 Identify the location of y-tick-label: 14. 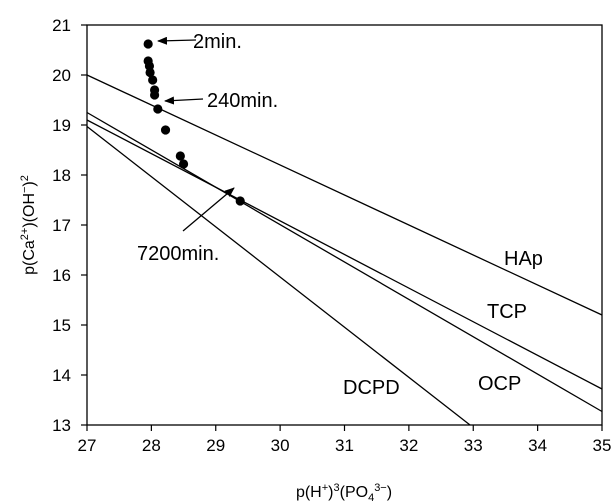
(61, 375).